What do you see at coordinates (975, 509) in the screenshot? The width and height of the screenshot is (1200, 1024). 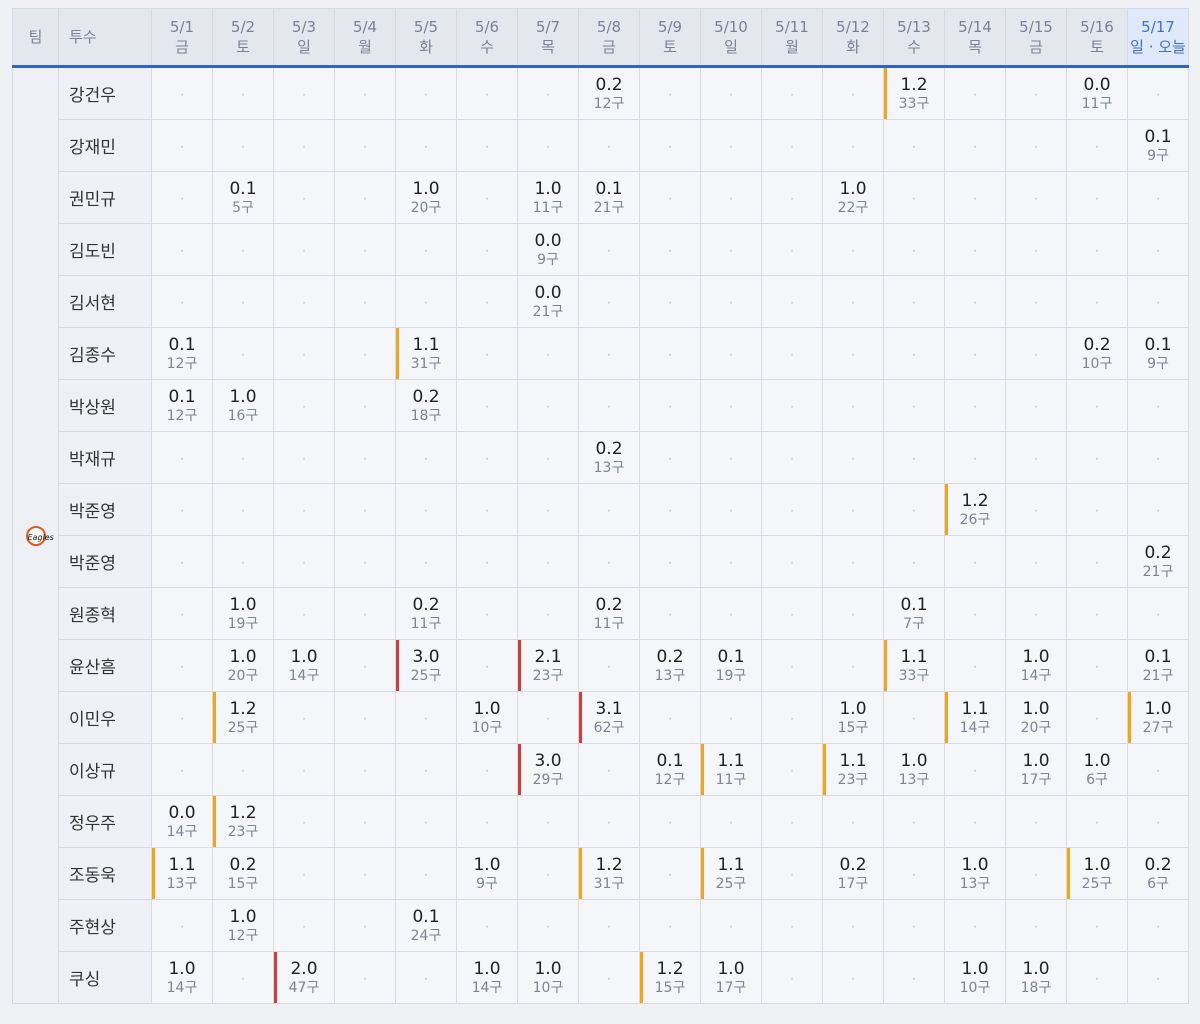 I see `appearance-cell: 1.2 26구` at bounding box center [975, 509].